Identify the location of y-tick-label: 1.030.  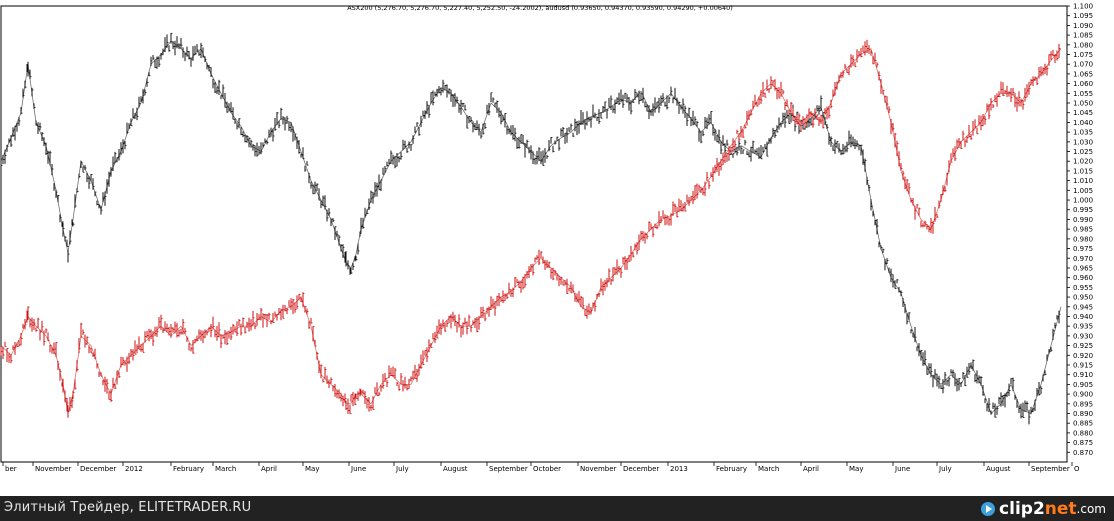
(1083, 142).